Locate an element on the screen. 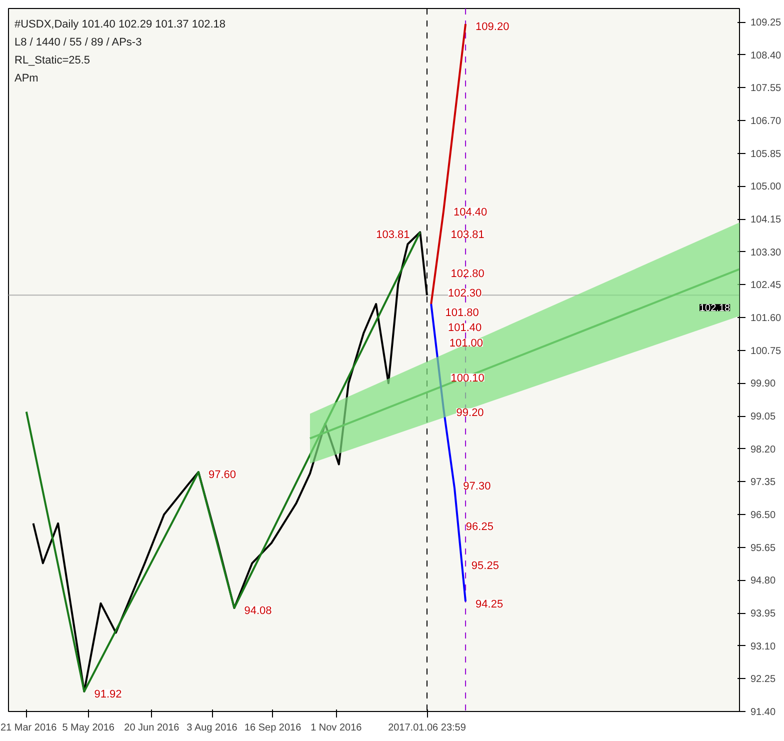 The width and height of the screenshot is (784, 741). annotation: 96.25 is located at coordinates (480, 527).